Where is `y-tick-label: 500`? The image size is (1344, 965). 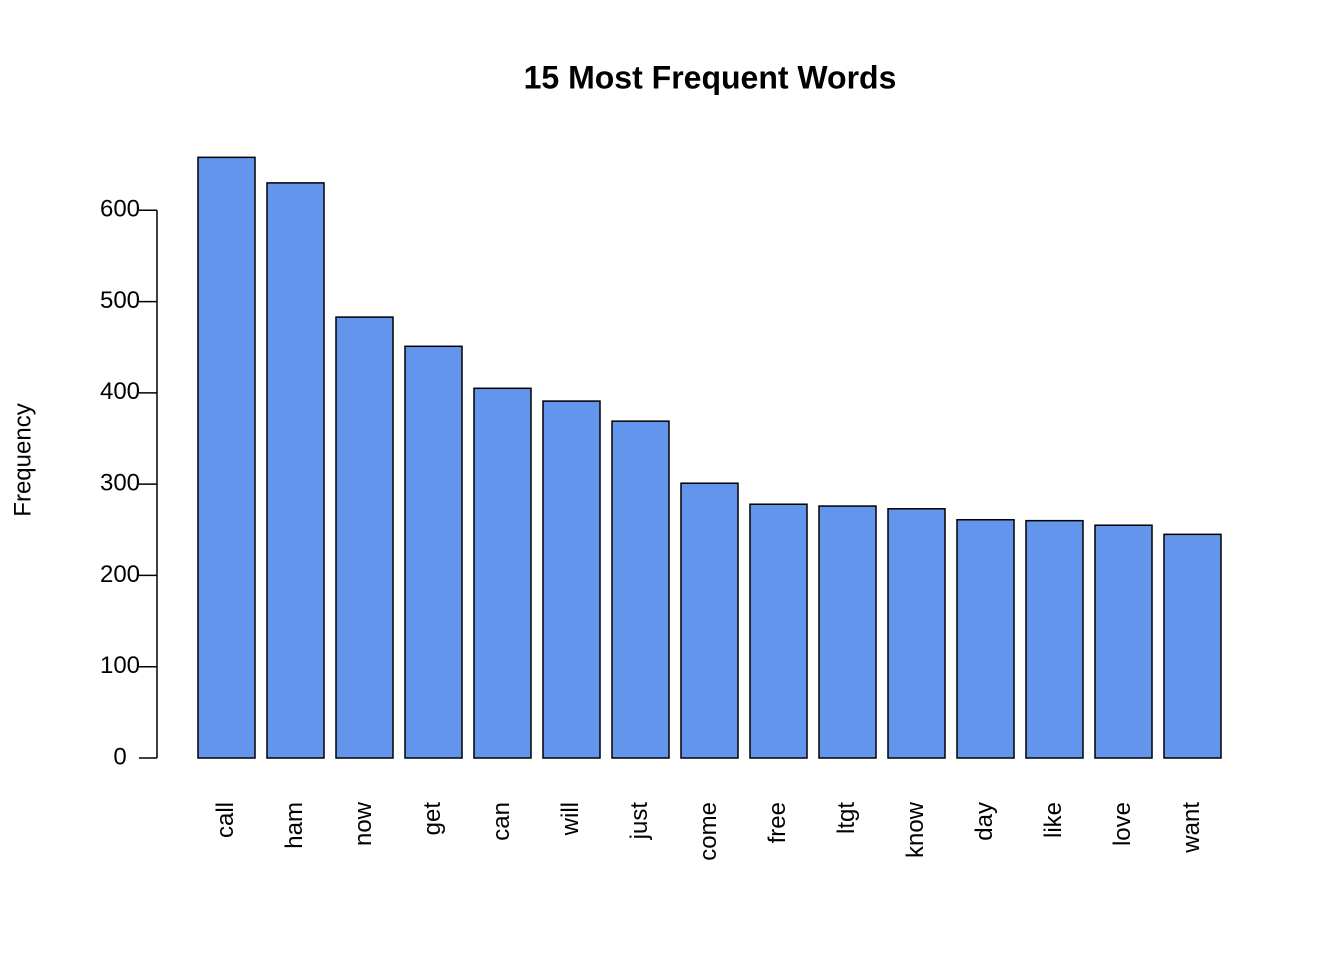 y-tick-label: 500 is located at coordinates (120, 300).